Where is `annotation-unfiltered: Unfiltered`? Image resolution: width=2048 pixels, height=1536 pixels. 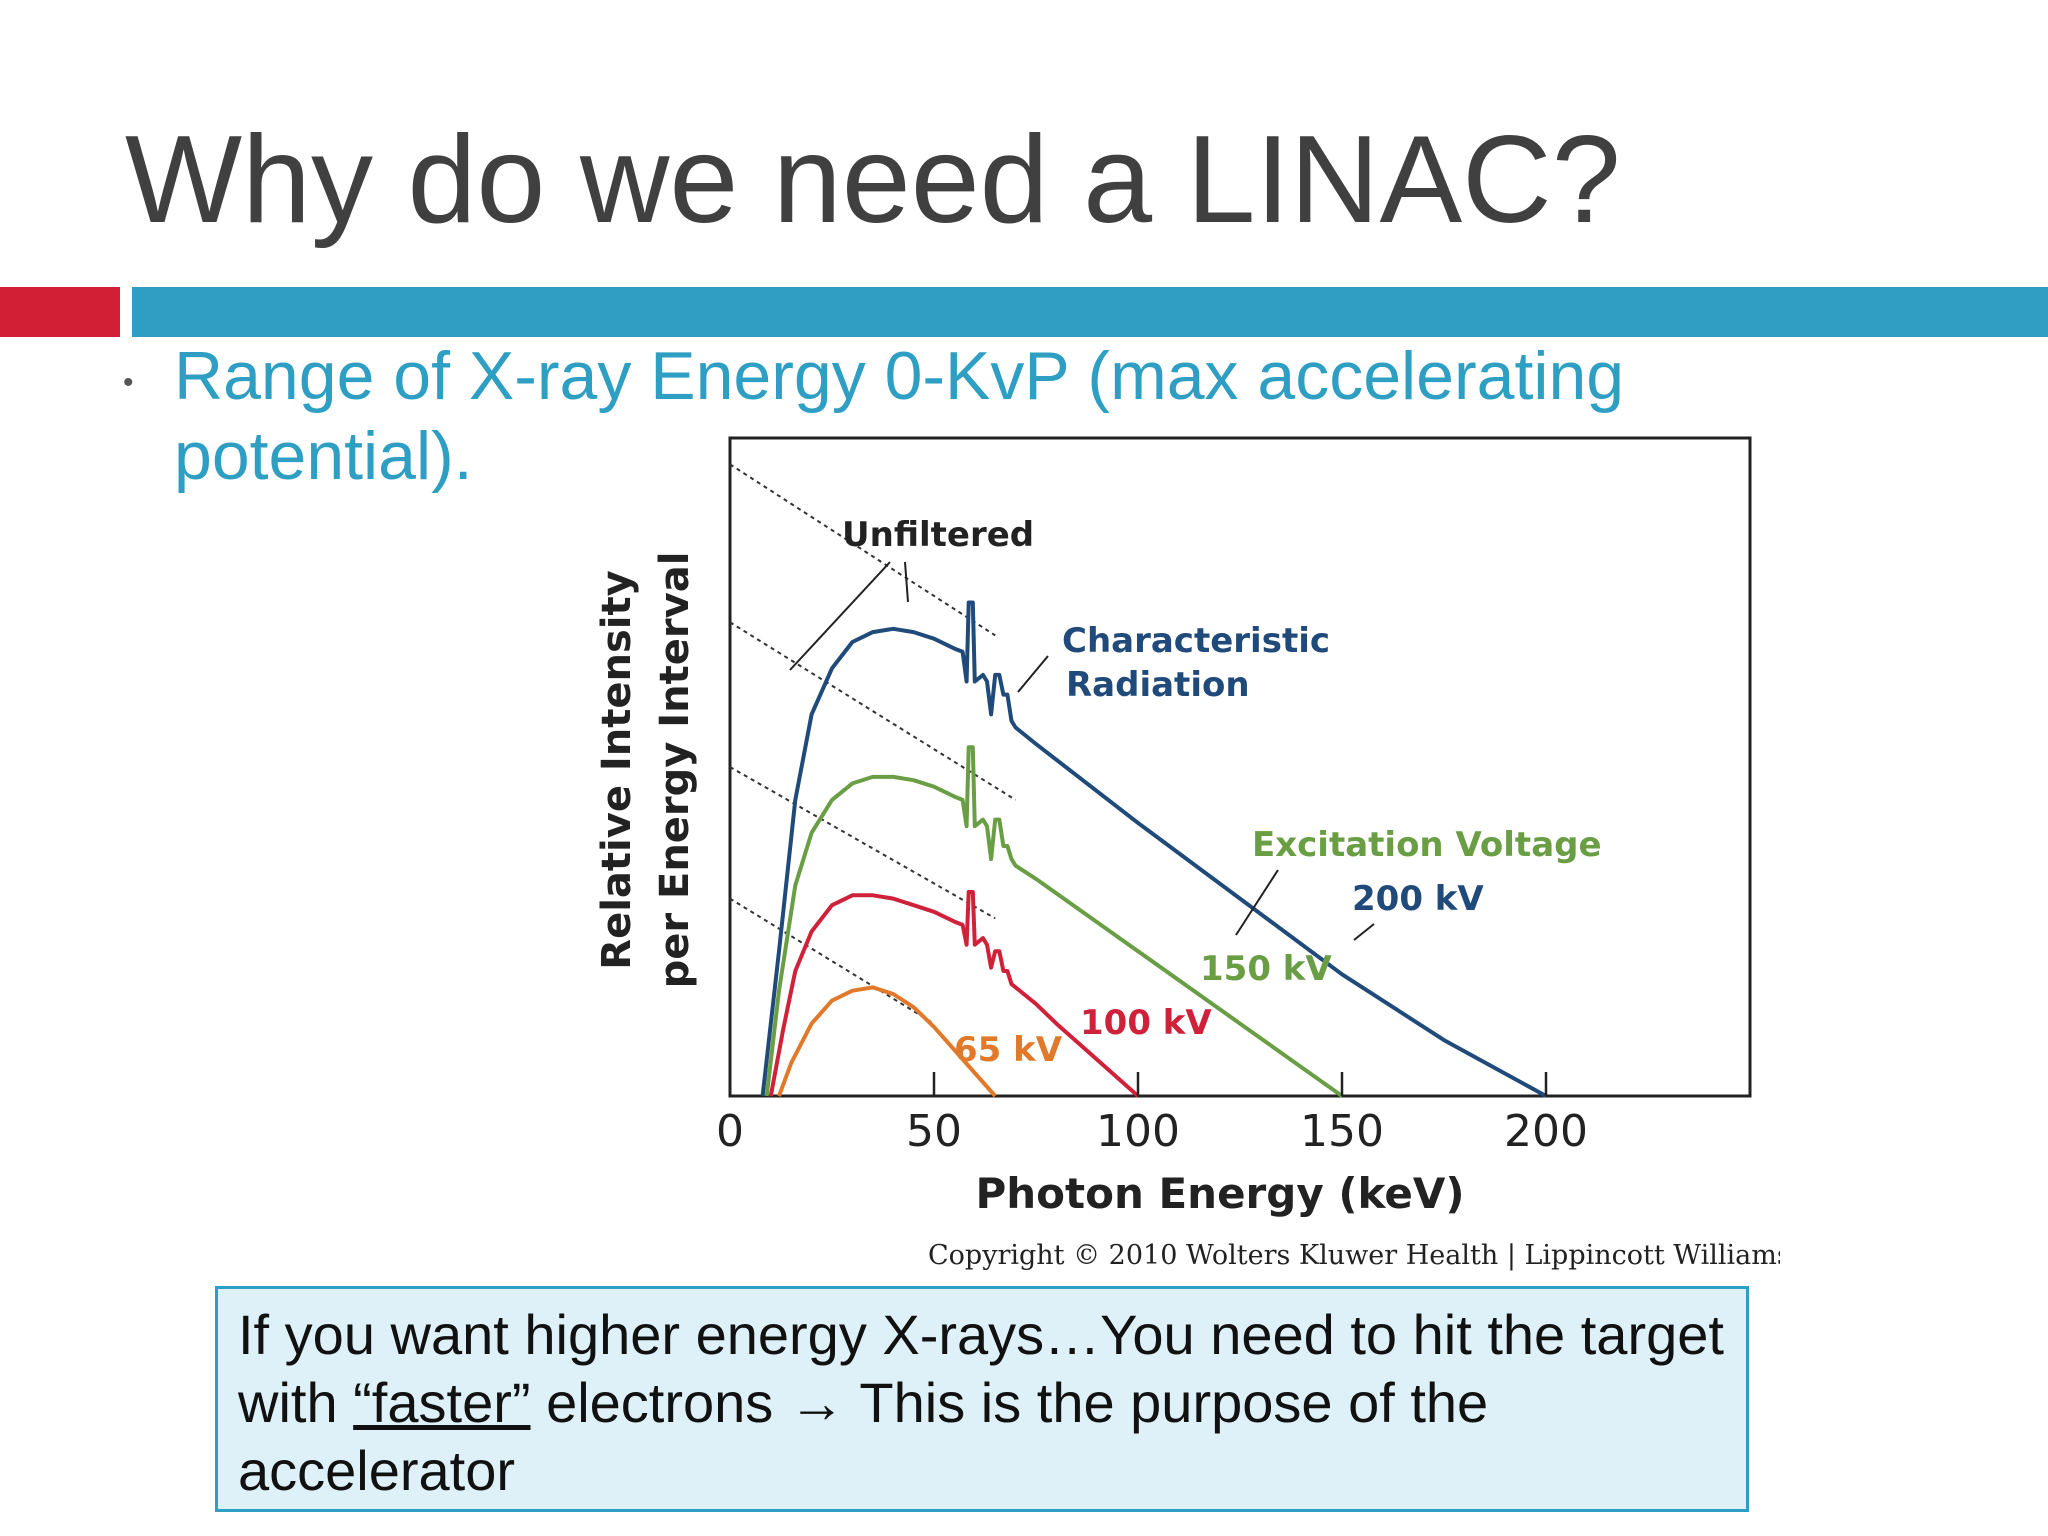
annotation-unfiltered: Unfiltered is located at coordinates (938, 535).